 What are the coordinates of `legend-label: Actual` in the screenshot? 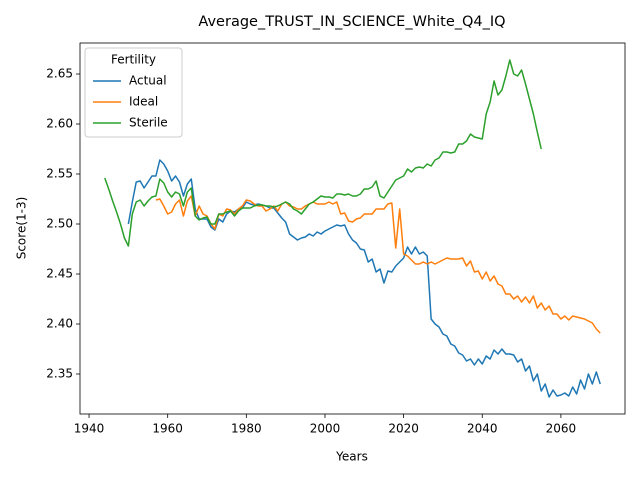 It's located at (148, 81).